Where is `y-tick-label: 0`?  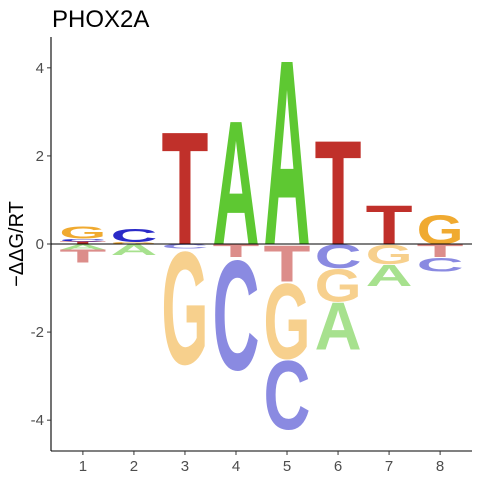
y-tick-label: 0 is located at coordinates (40, 244).